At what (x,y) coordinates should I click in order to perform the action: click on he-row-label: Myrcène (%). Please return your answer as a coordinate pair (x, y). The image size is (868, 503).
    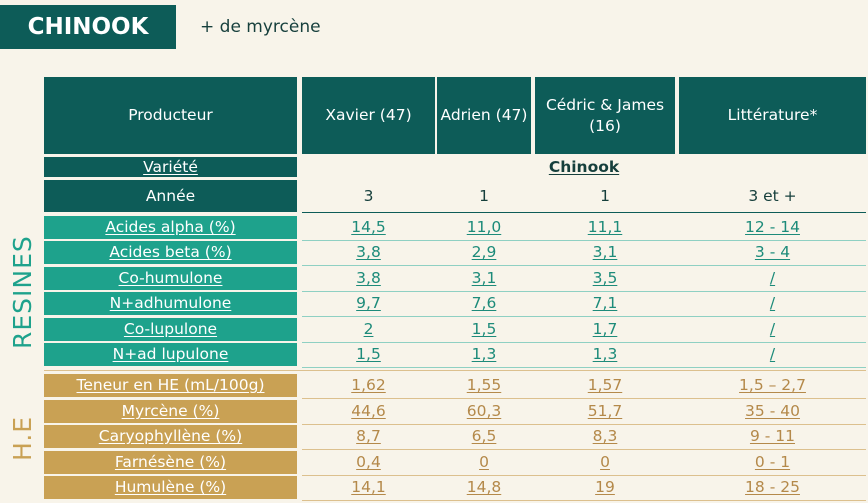
    Looking at the image, I should click on (170, 411).